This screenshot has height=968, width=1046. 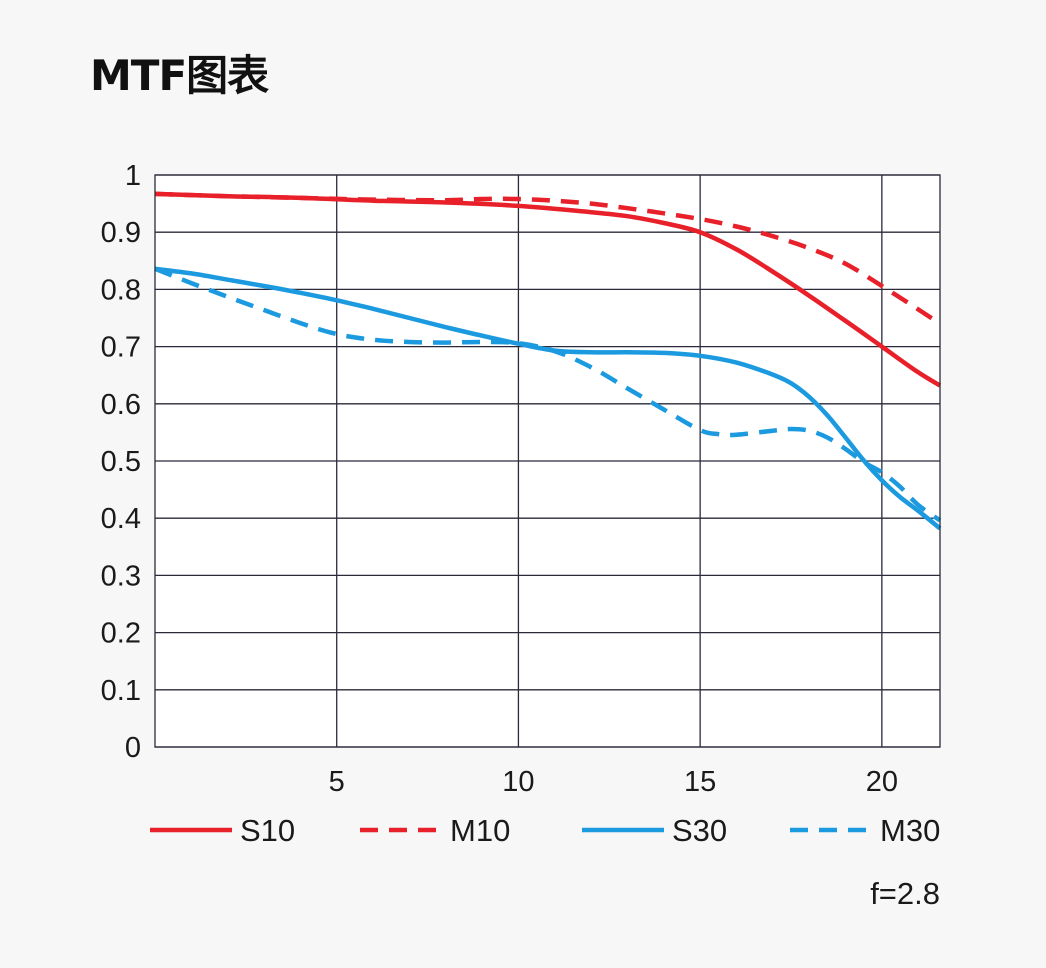 What do you see at coordinates (910, 830) in the screenshot?
I see `legend-label-m30: M30` at bounding box center [910, 830].